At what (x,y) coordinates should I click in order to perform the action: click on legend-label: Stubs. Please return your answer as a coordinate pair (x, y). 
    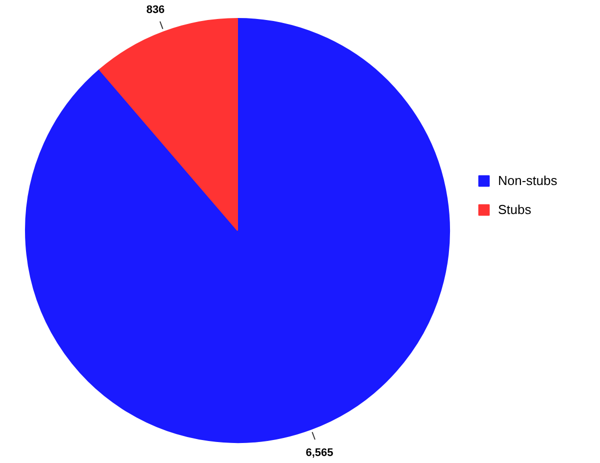
    Looking at the image, I should click on (515, 209).